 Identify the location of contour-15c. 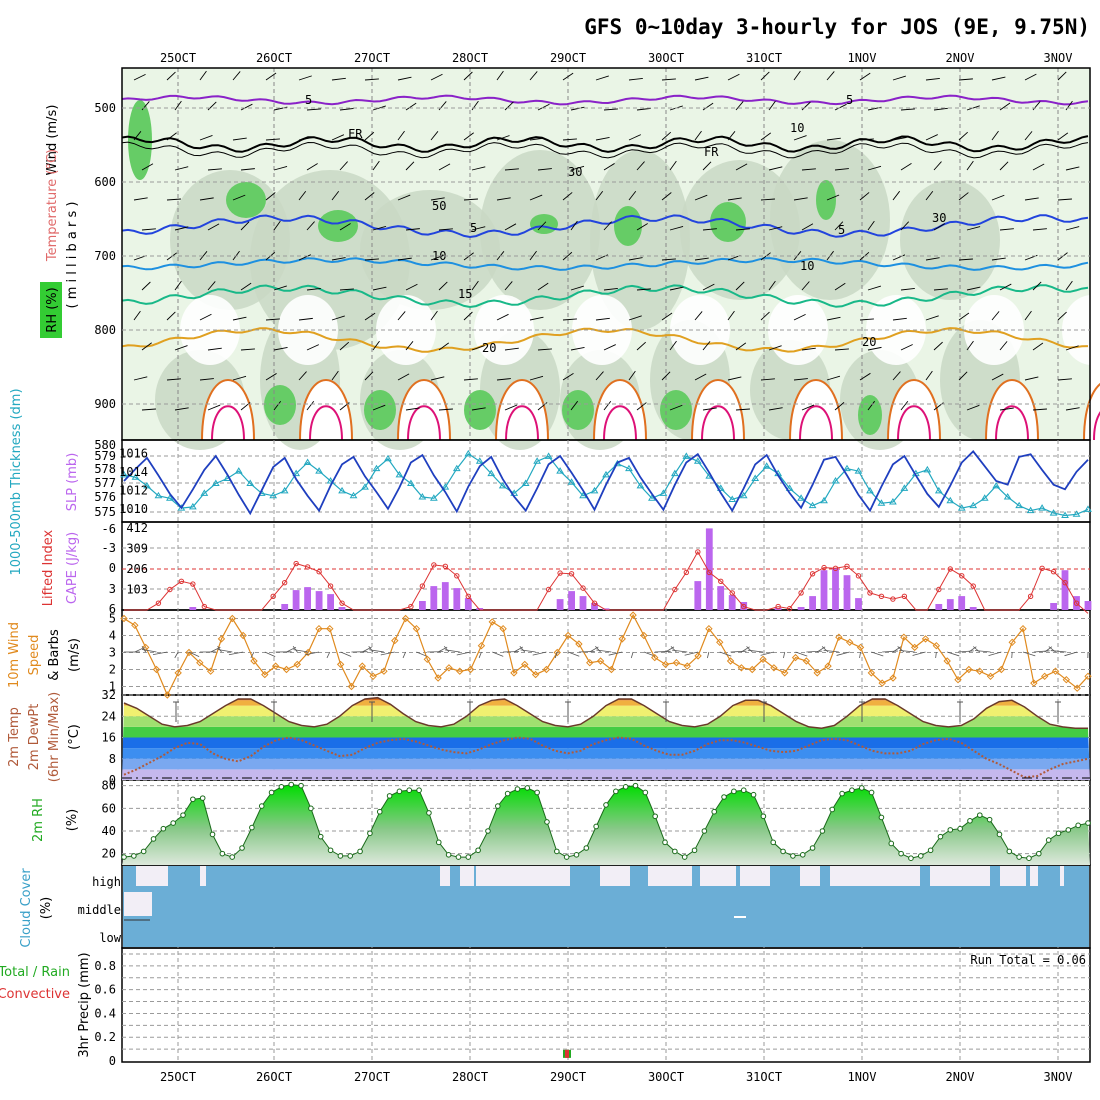
(605, 296).